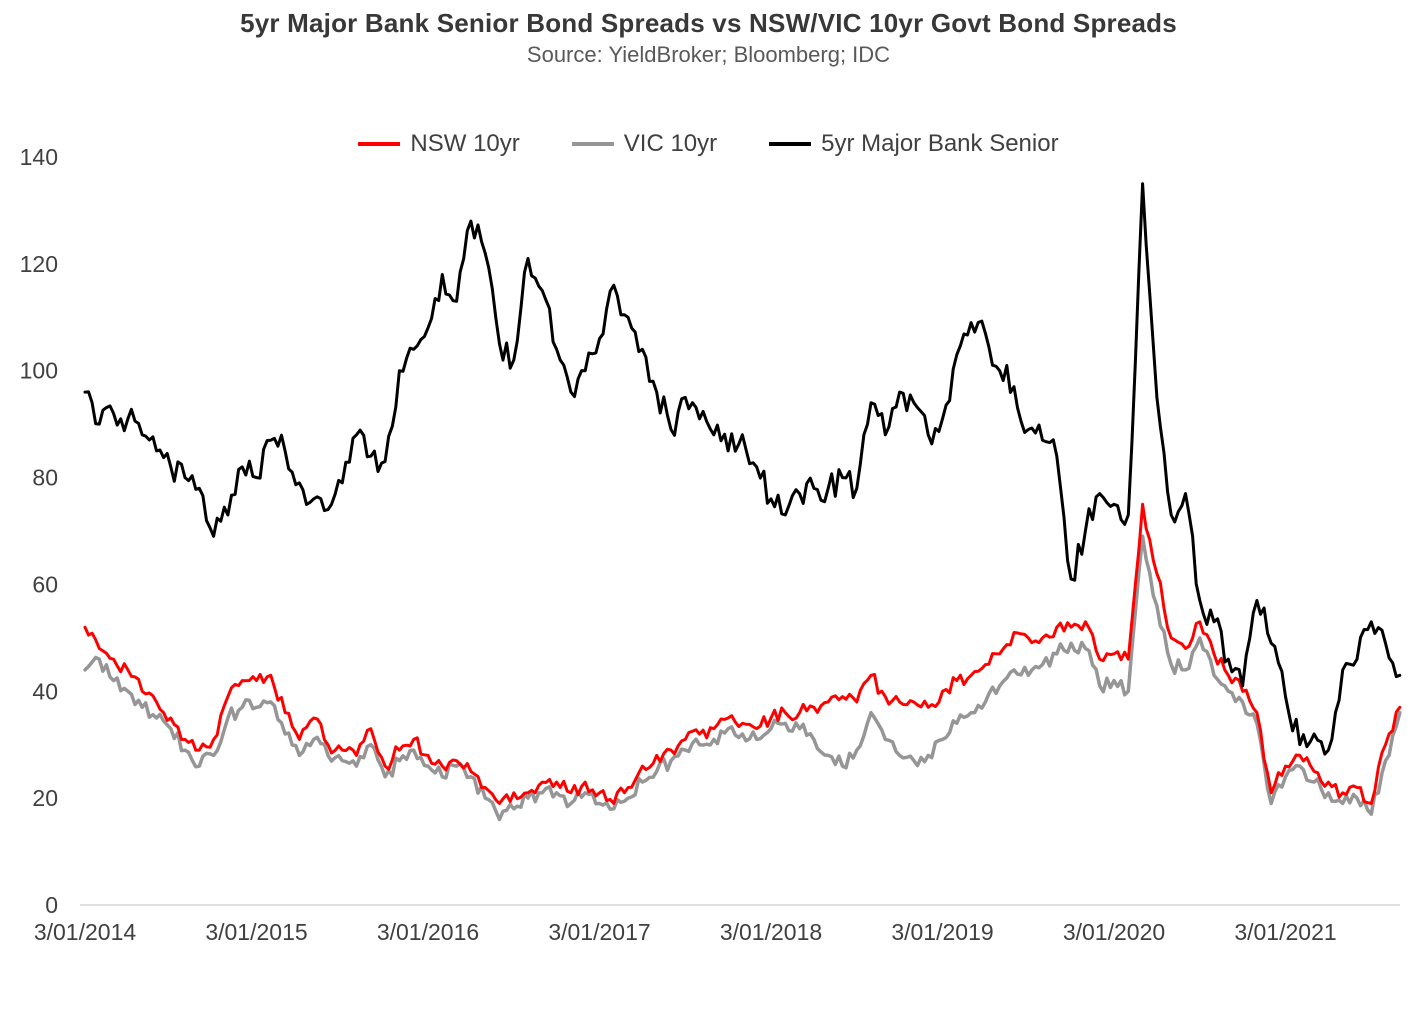 This screenshot has width=1417, height=1028. What do you see at coordinates (379, 144) in the screenshot?
I see `legend-line-swatch-nsw` at bounding box center [379, 144].